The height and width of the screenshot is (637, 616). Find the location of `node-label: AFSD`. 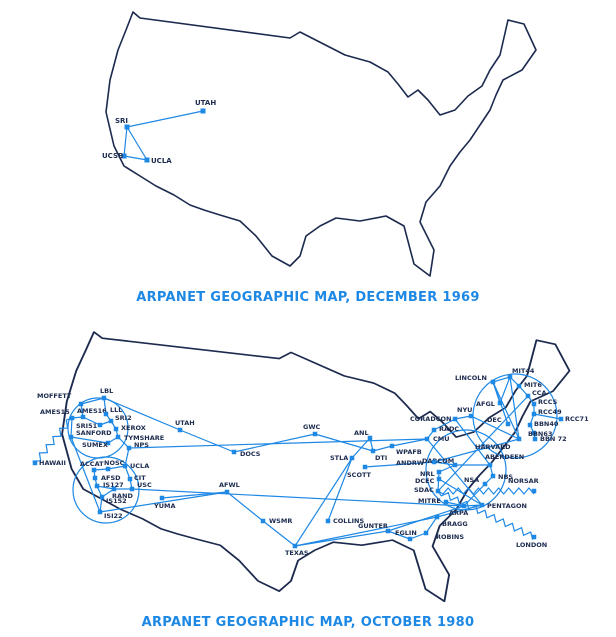

node-label: AFSD is located at coordinates (111, 478).